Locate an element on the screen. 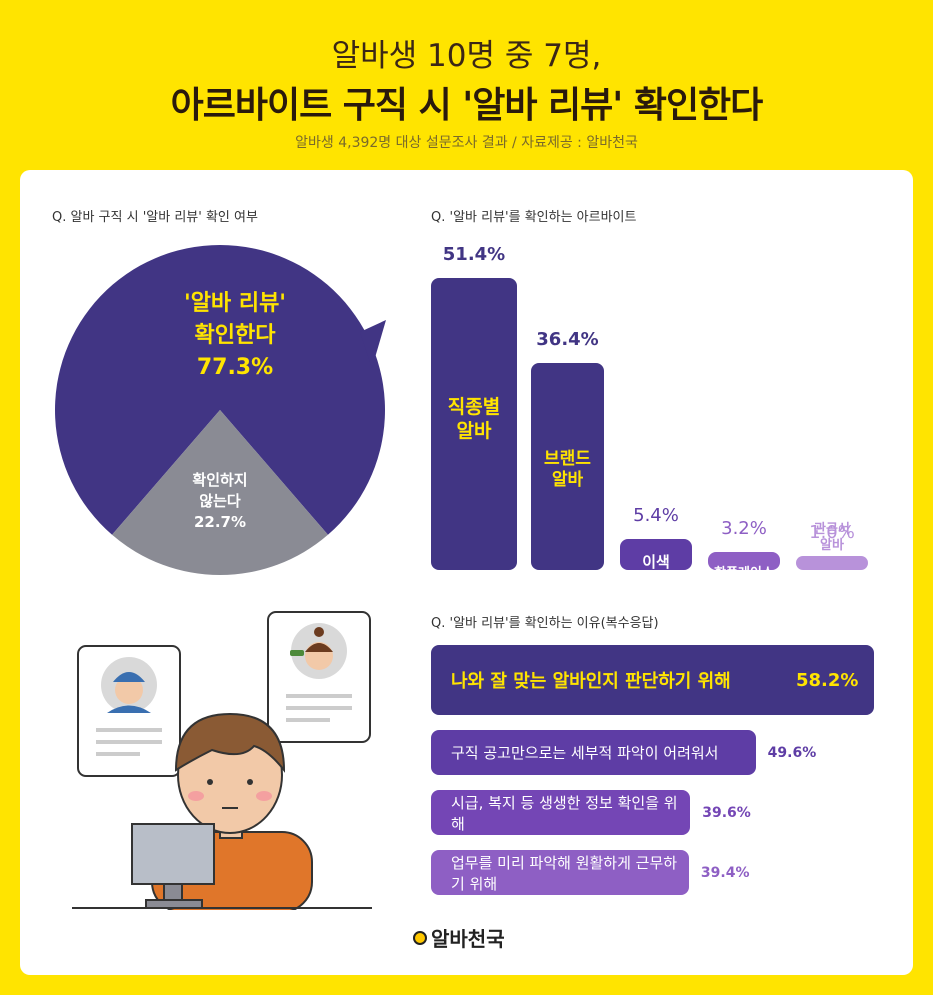 This screenshot has height=995, width=933. speech-bubble-tail is located at coordinates (373, 344).